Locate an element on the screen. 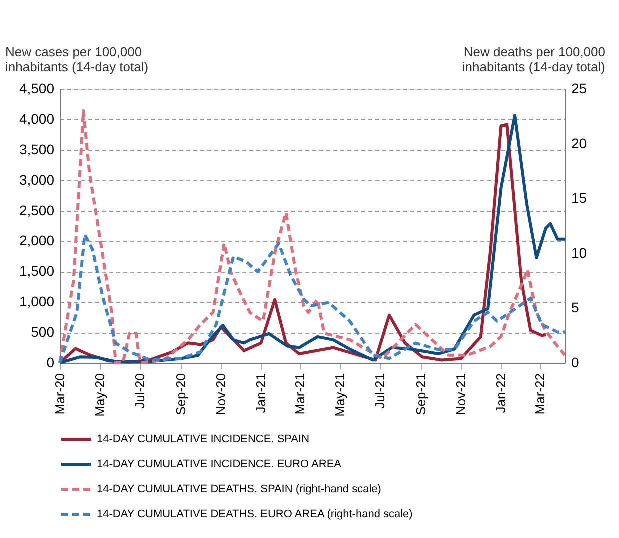  x-tick-label: Mar-22 is located at coordinates (540, 394).